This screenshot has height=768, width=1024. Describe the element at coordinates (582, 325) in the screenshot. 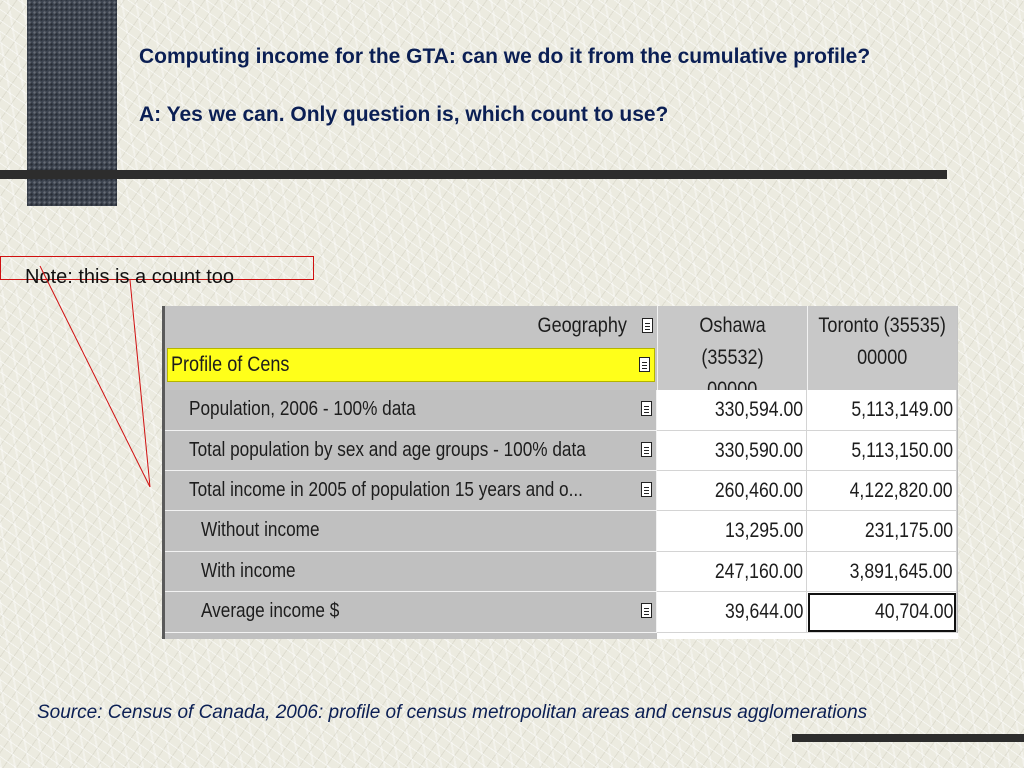

I see `geography-label: Geography` at that location.